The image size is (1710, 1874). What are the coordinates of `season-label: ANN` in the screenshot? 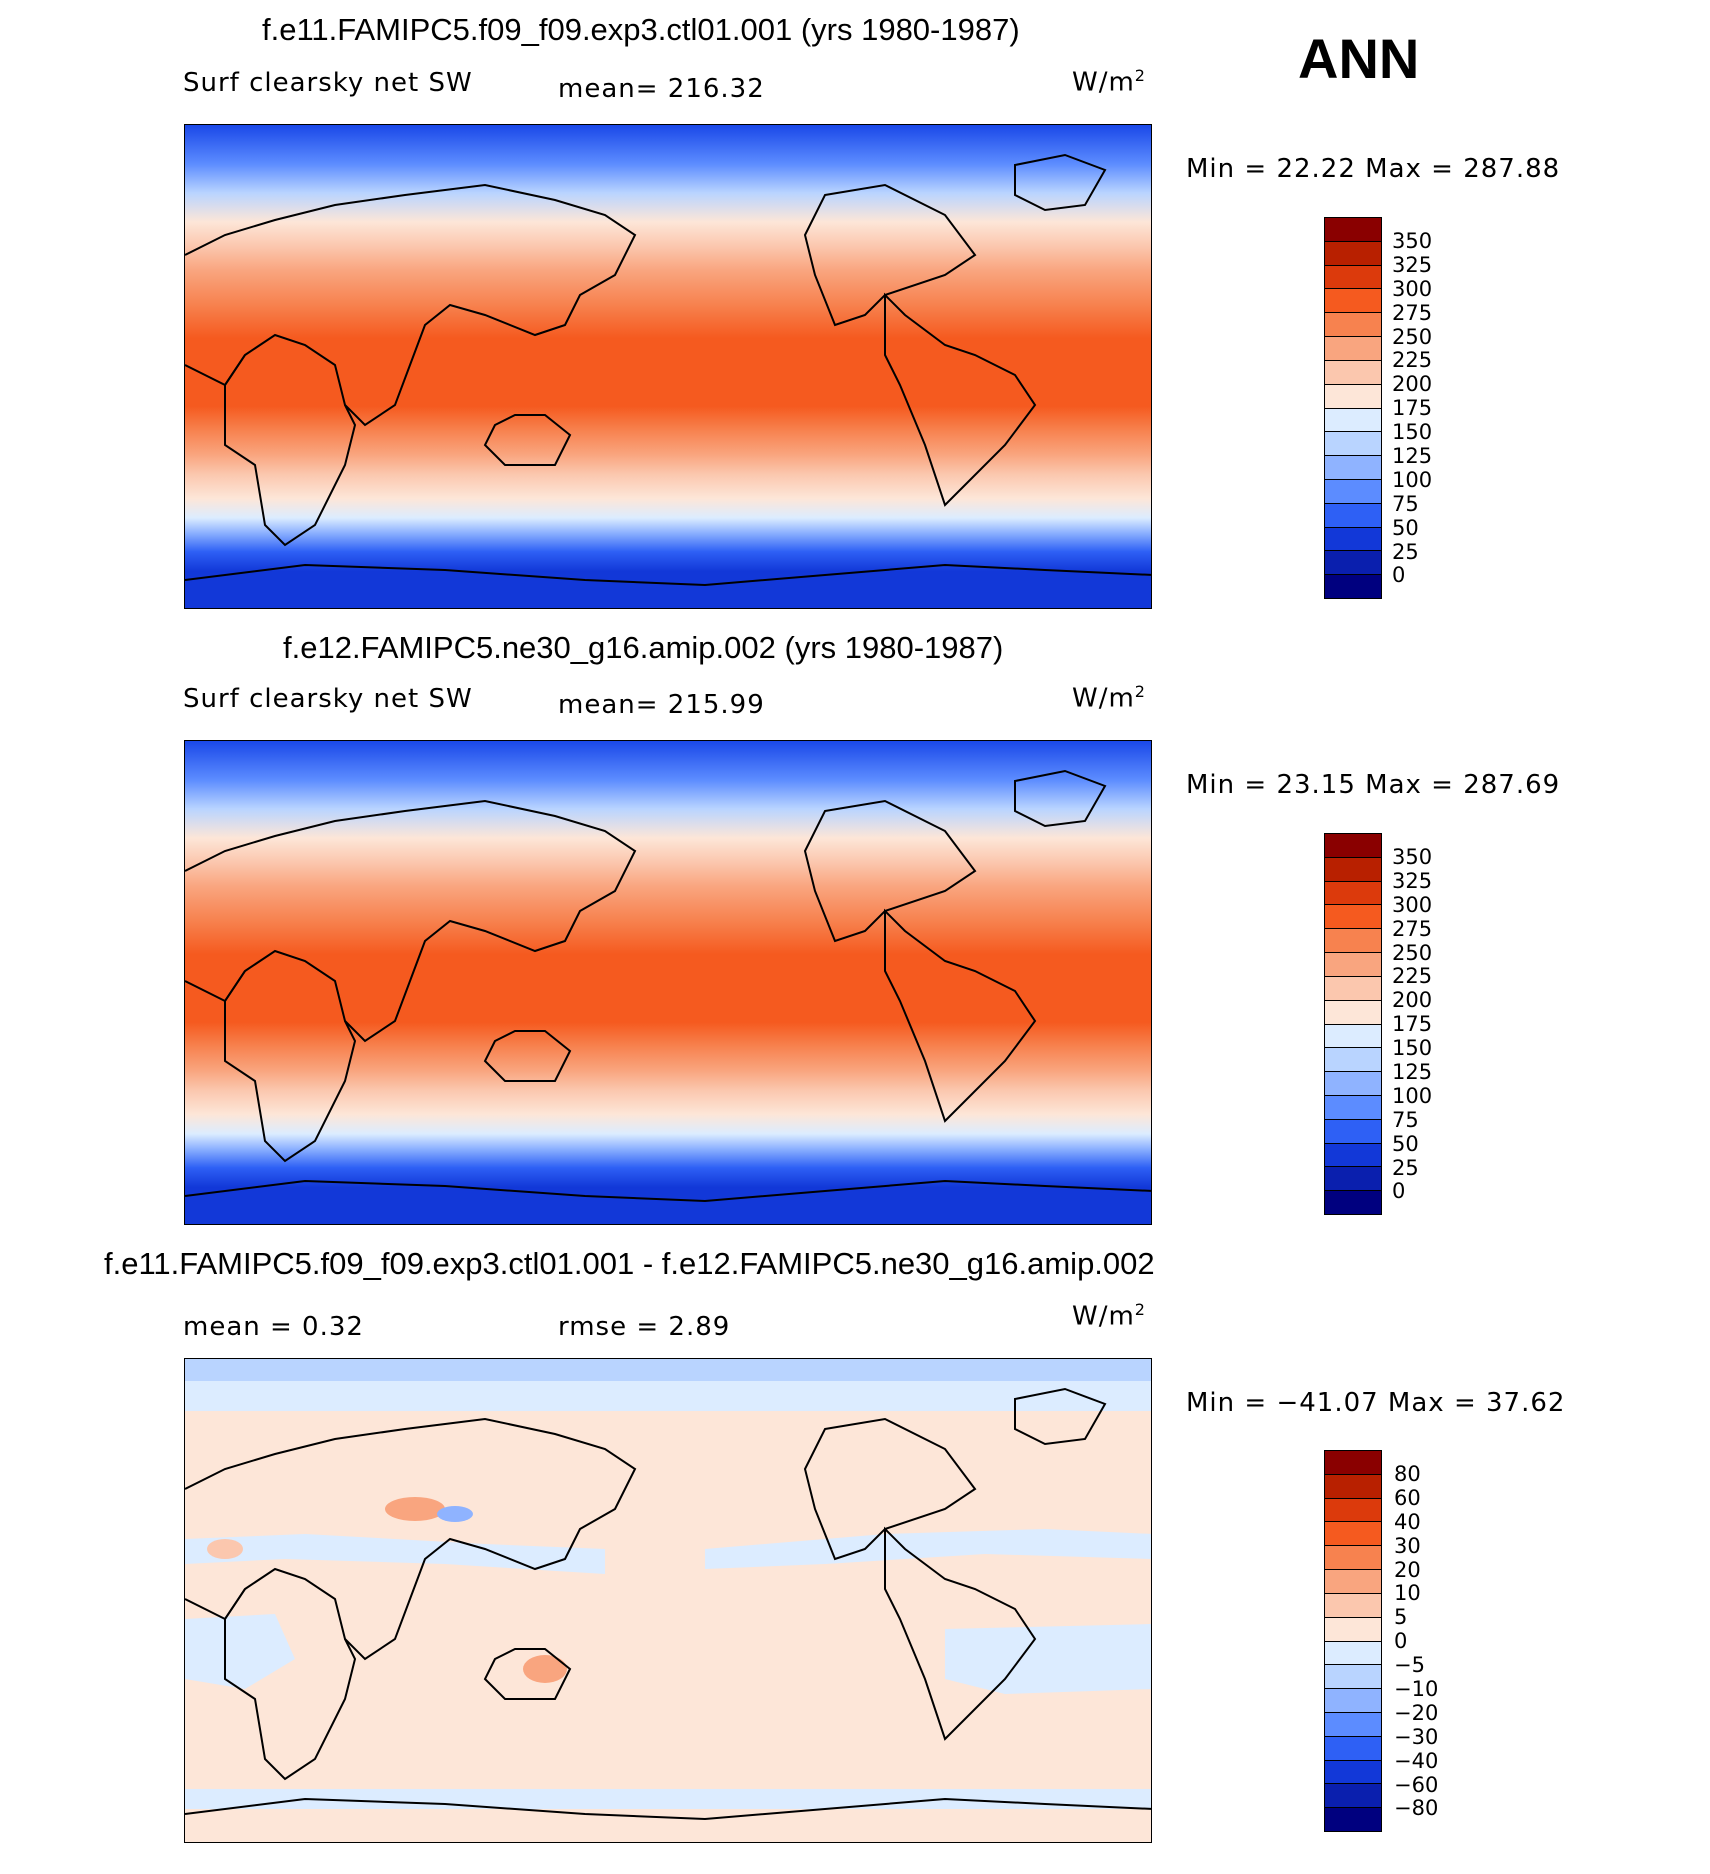 It's located at (1359, 58).